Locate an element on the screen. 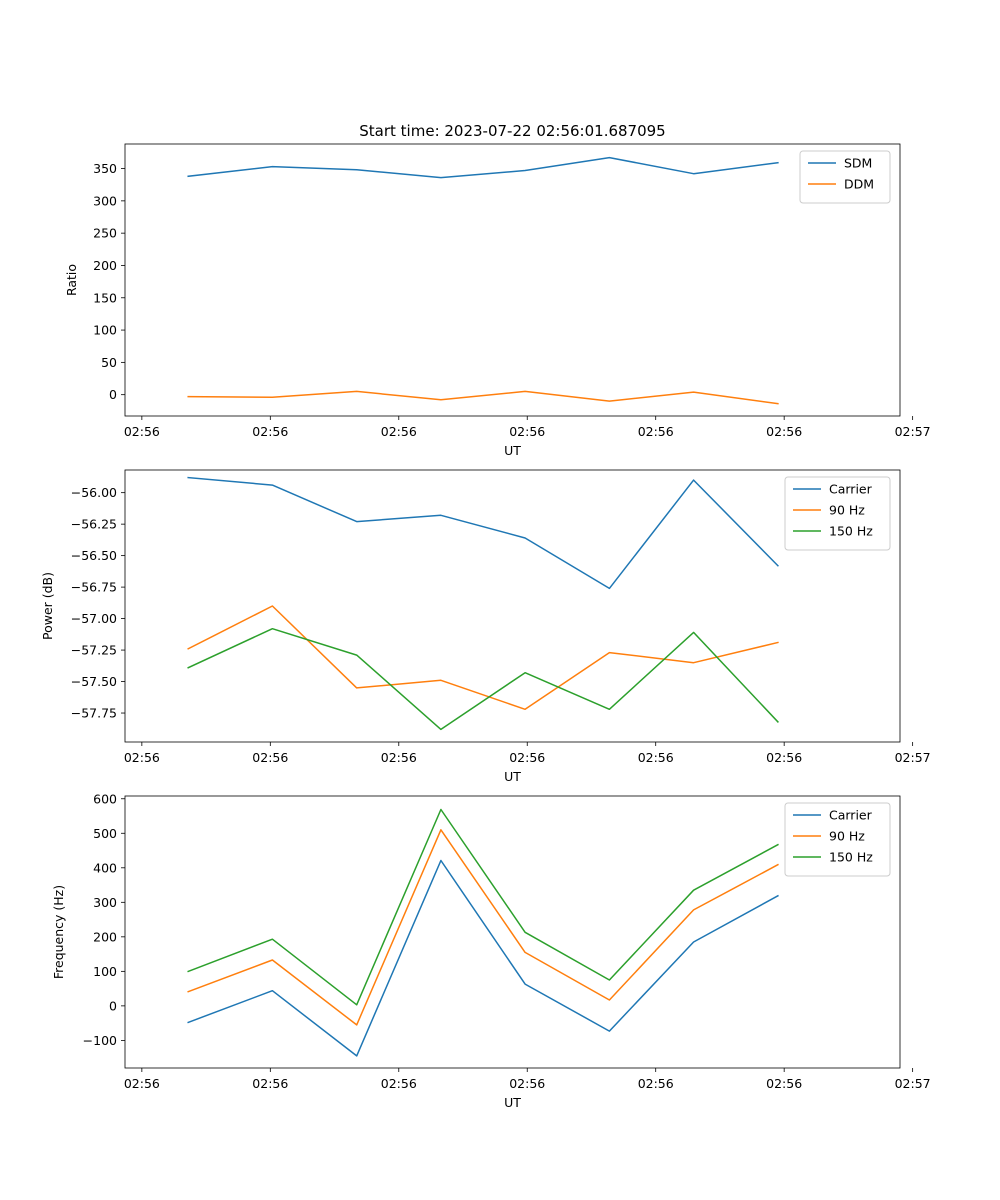  y-tick-label: 400 is located at coordinates (105, 867).